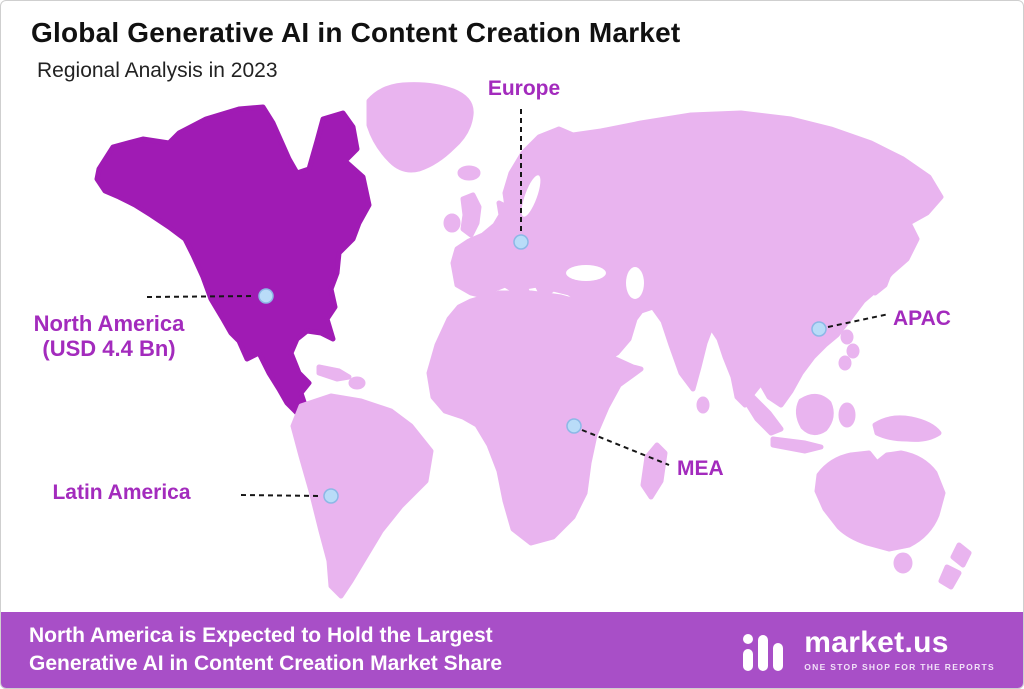  I want to click on borneo-landmass, so click(814, 414).